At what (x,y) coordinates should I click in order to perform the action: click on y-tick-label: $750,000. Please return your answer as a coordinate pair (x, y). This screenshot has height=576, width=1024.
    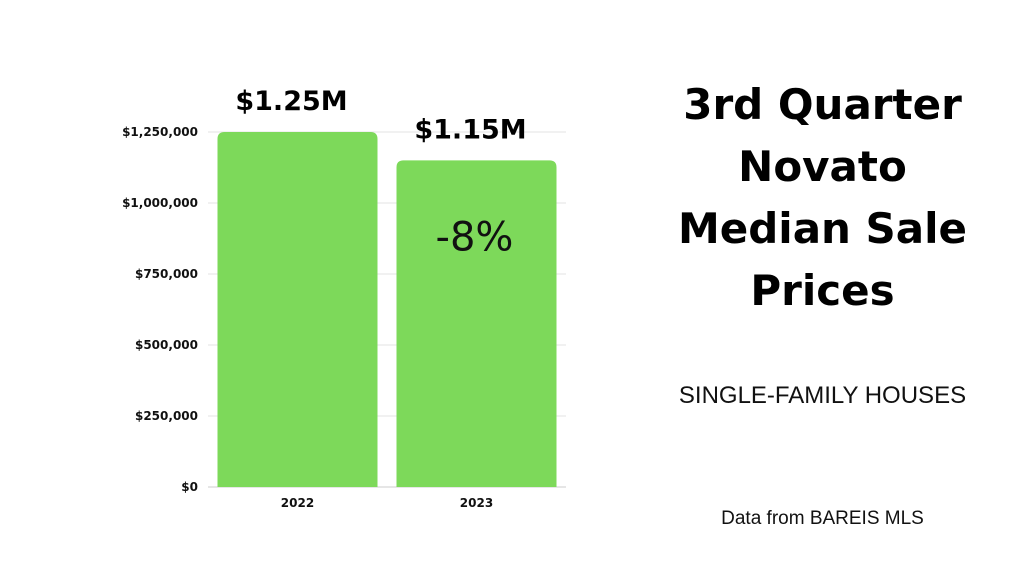
    Looking at the image, I should click on (166, 274).